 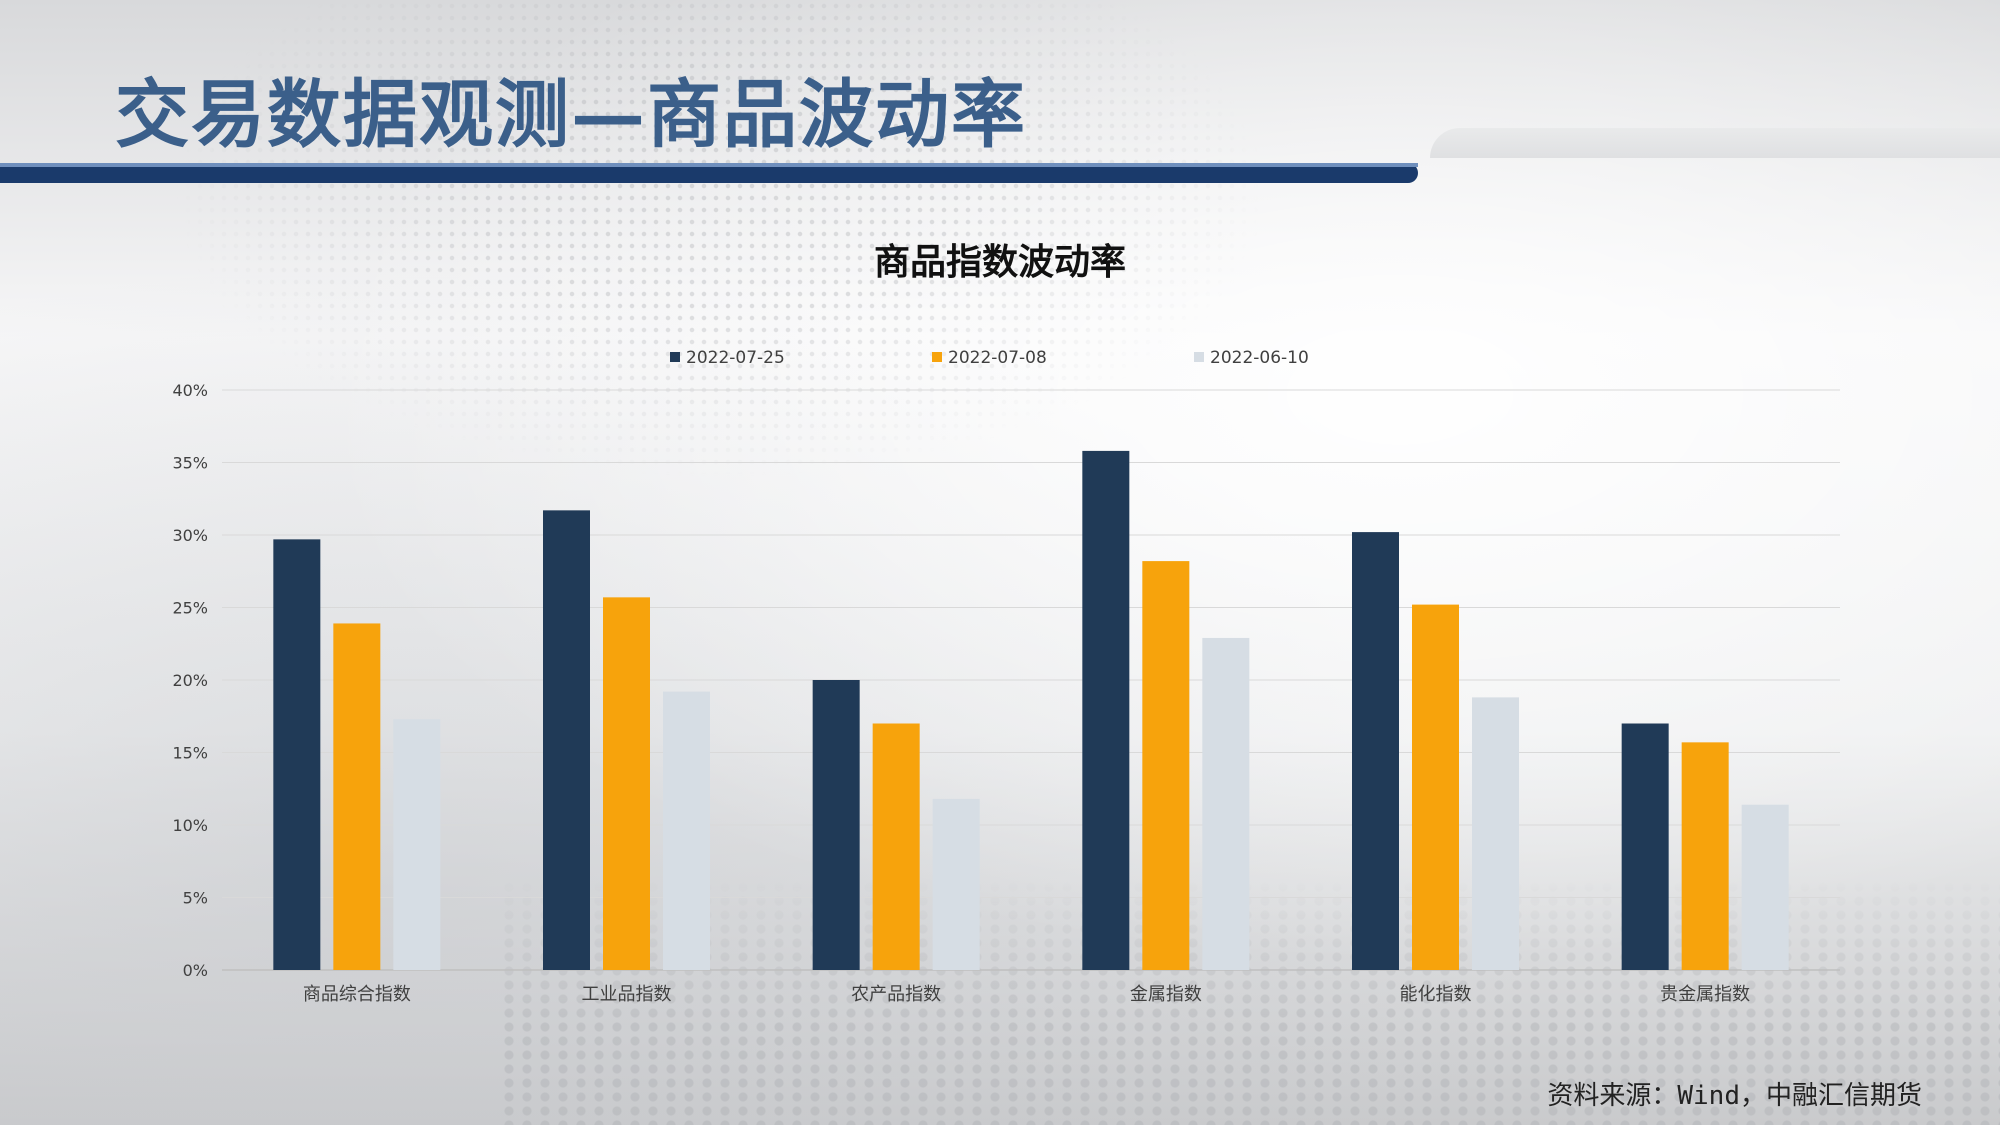 What do you see at coordinates (1166, 994) in the screenshot?
I see `x-tick-label: 金属指数` at bounding box center [1166, 994].